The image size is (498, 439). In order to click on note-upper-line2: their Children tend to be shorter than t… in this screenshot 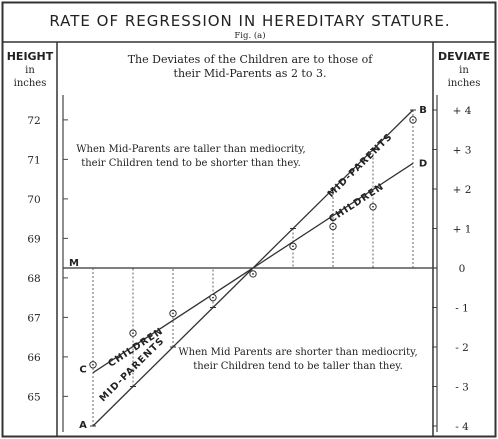, I will do `click(191, 163)`.